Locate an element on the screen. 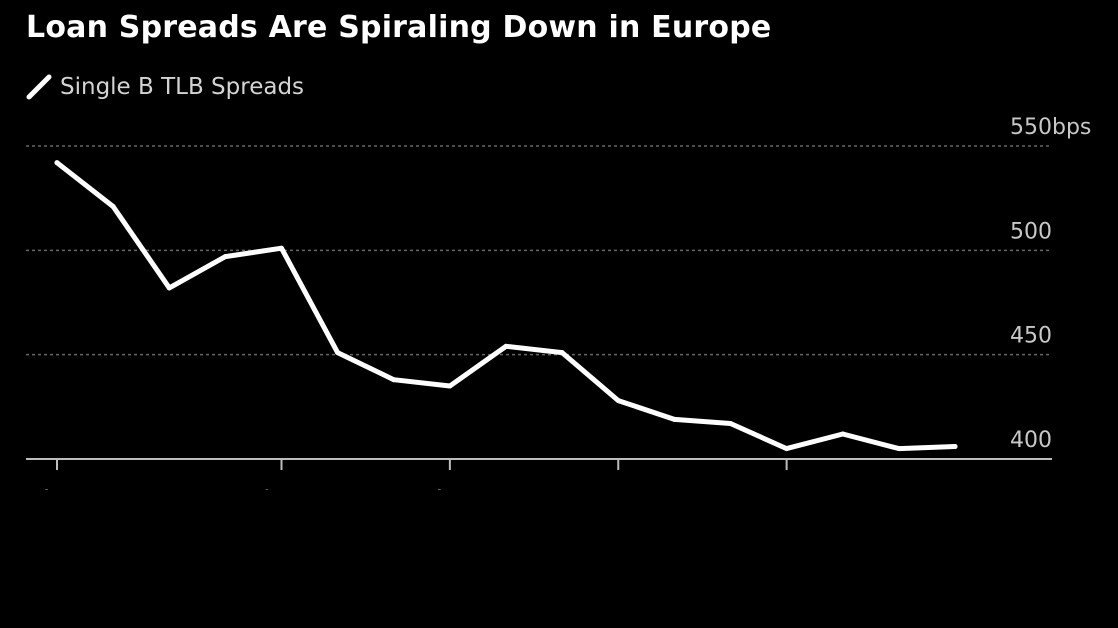  y-tick-label: 400 is located at coordinates (1031, 440).